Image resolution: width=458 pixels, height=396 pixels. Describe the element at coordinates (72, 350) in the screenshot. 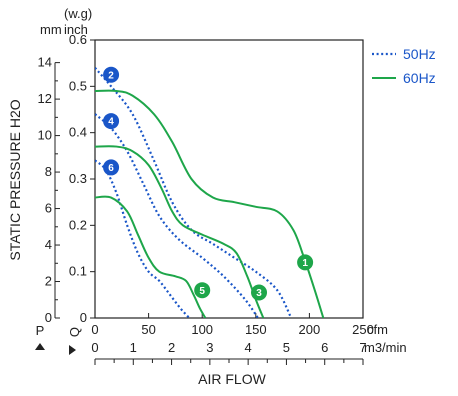

I see `q-arrow-icon` at that location.